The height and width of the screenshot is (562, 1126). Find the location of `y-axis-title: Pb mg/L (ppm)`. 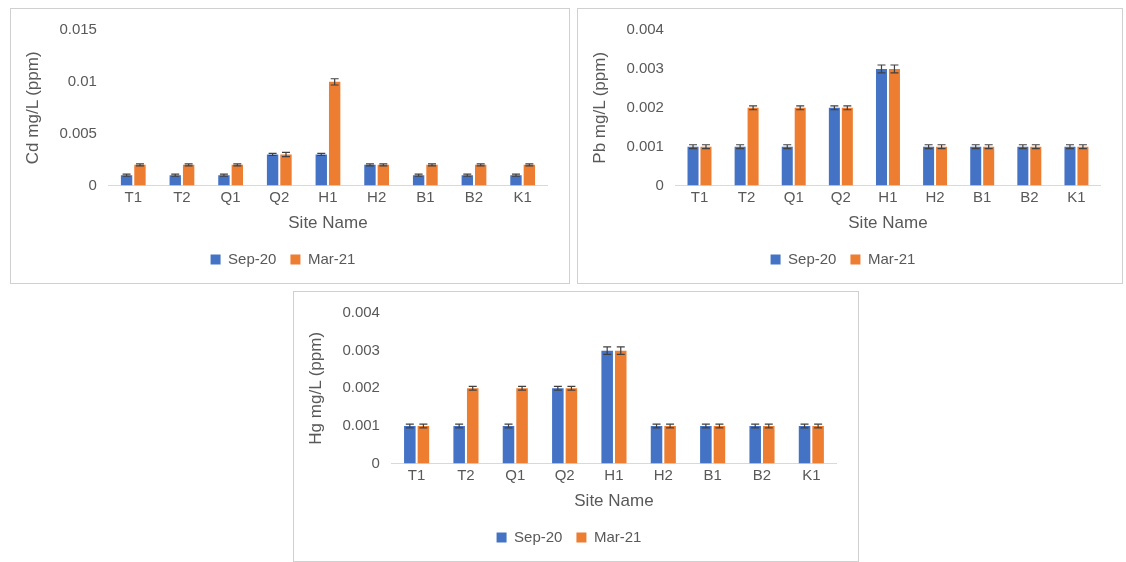

y-axis-title: Pb mg/L (ppm) is located at coordinates (599, 107).